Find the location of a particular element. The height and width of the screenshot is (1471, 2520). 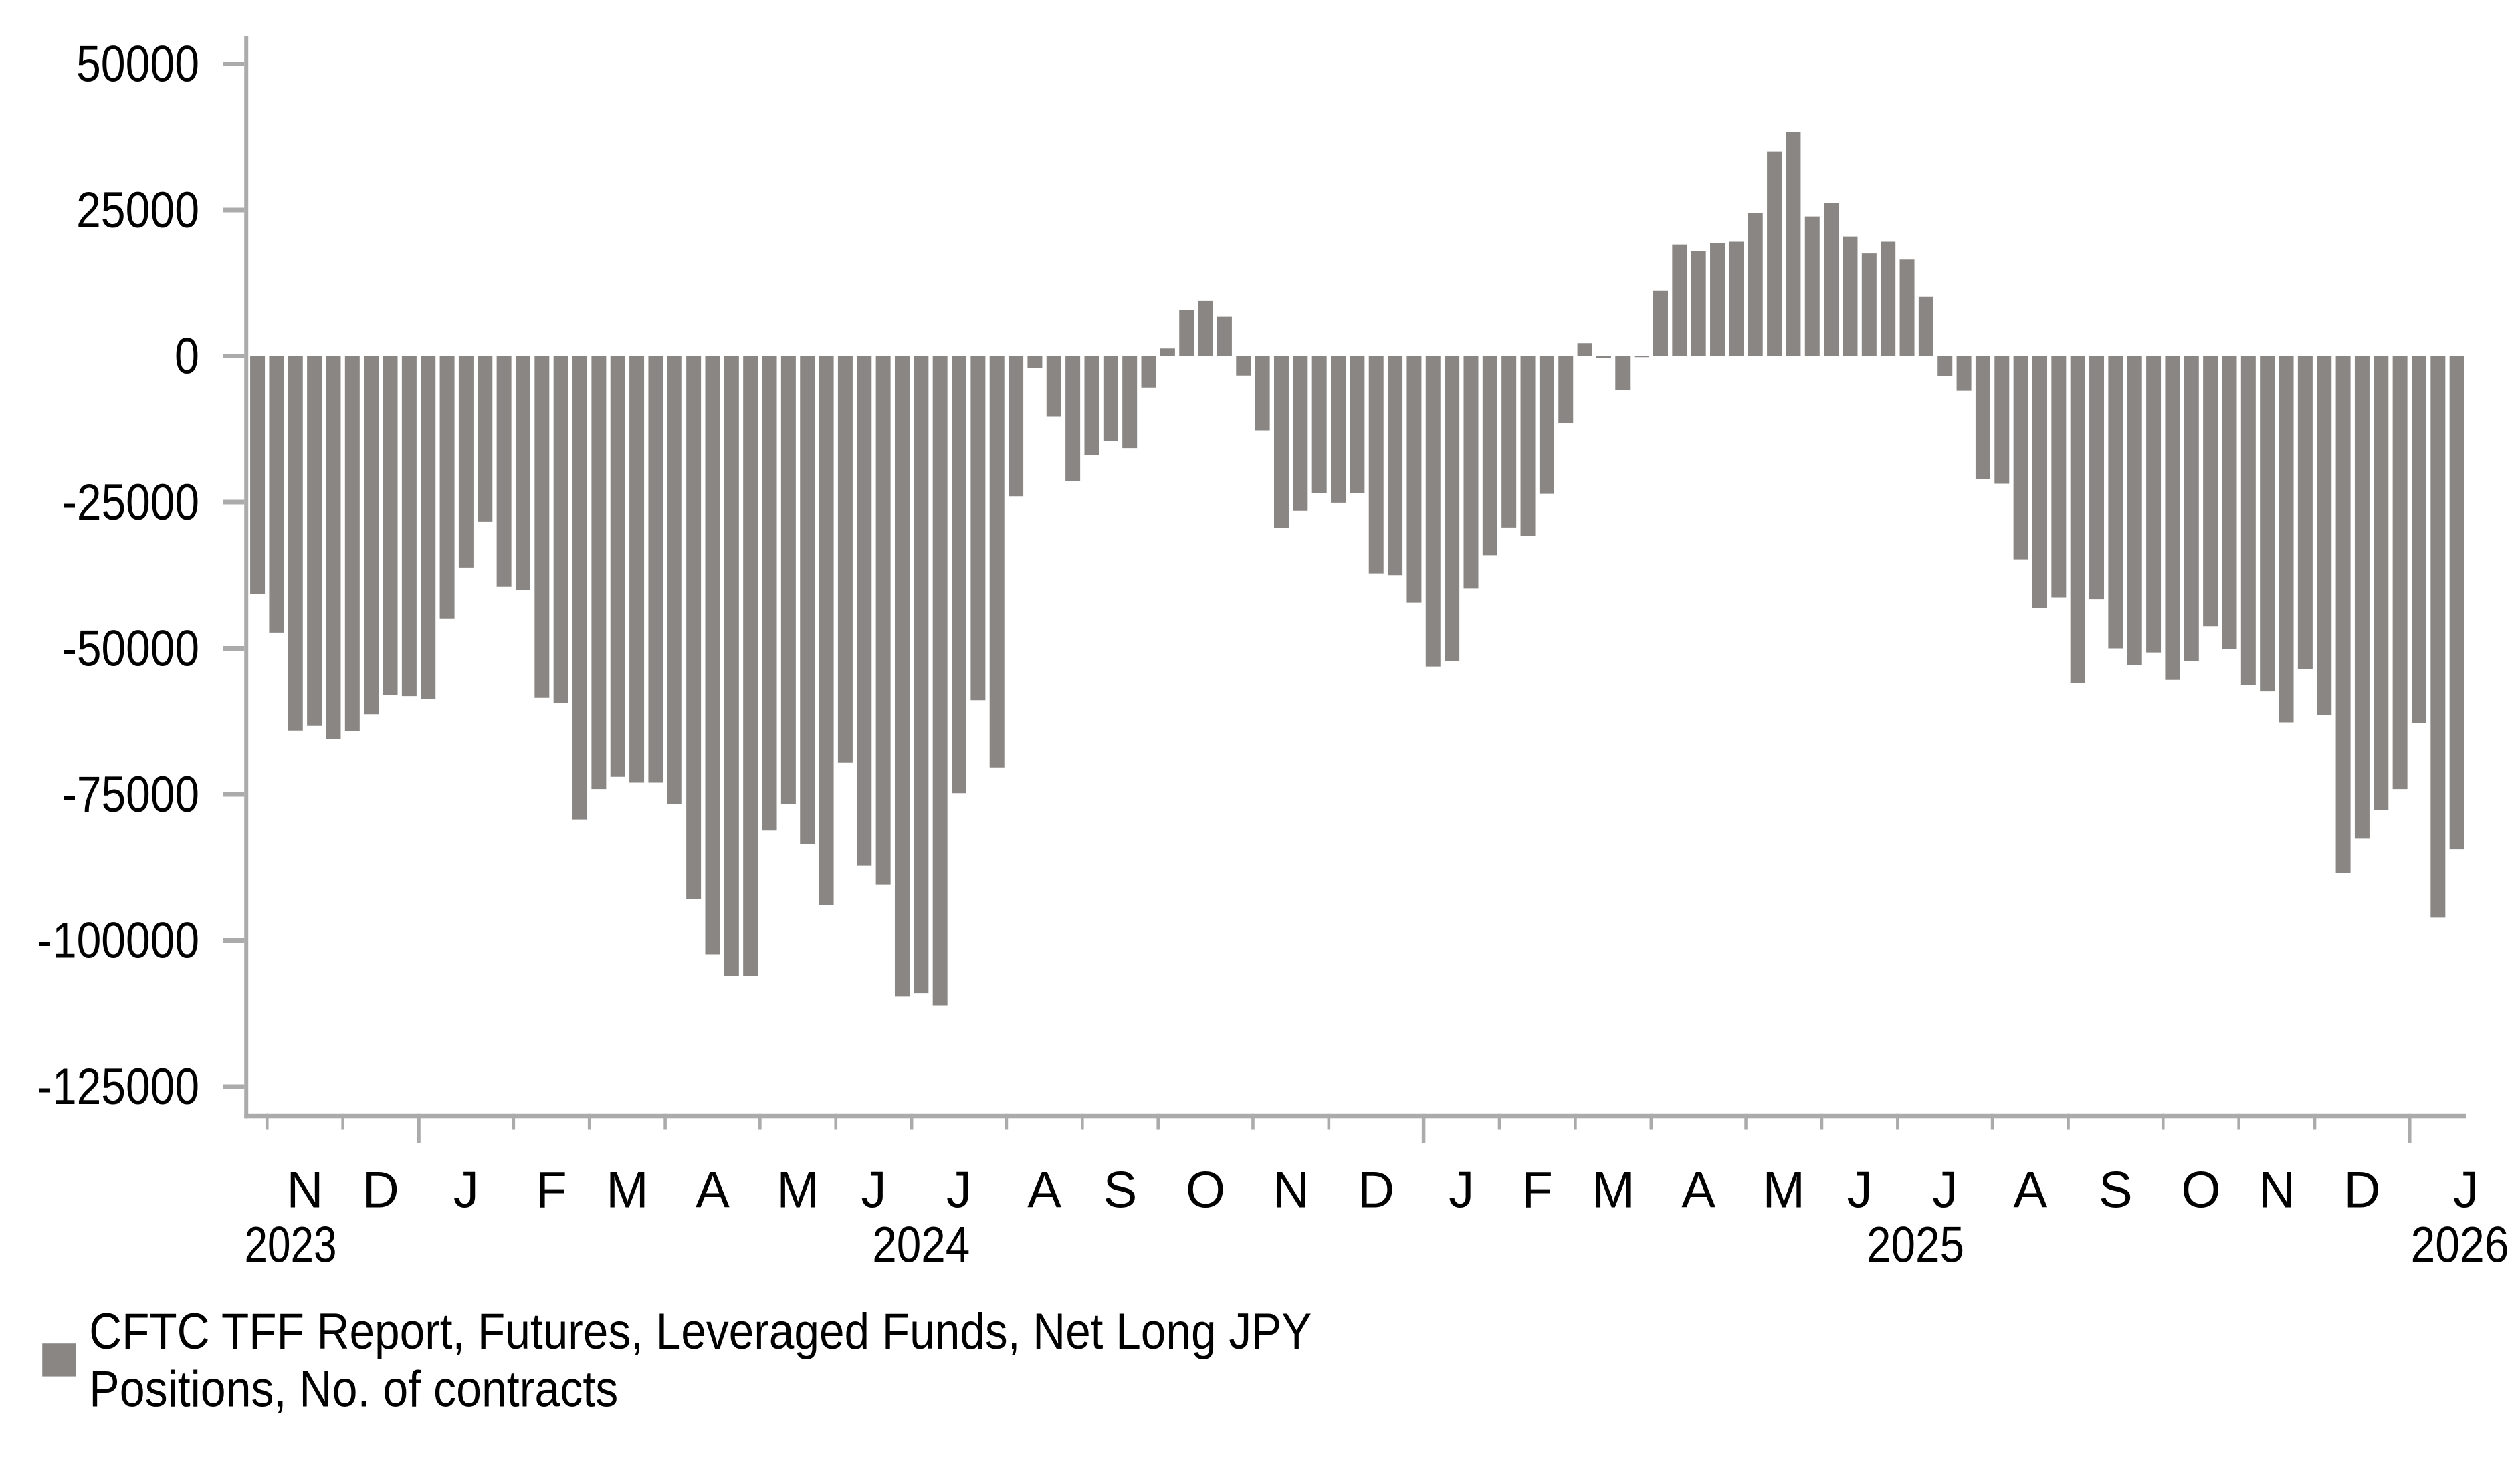

svg-text: Positions, No. of contracts is located at coordinates (353, 1389).